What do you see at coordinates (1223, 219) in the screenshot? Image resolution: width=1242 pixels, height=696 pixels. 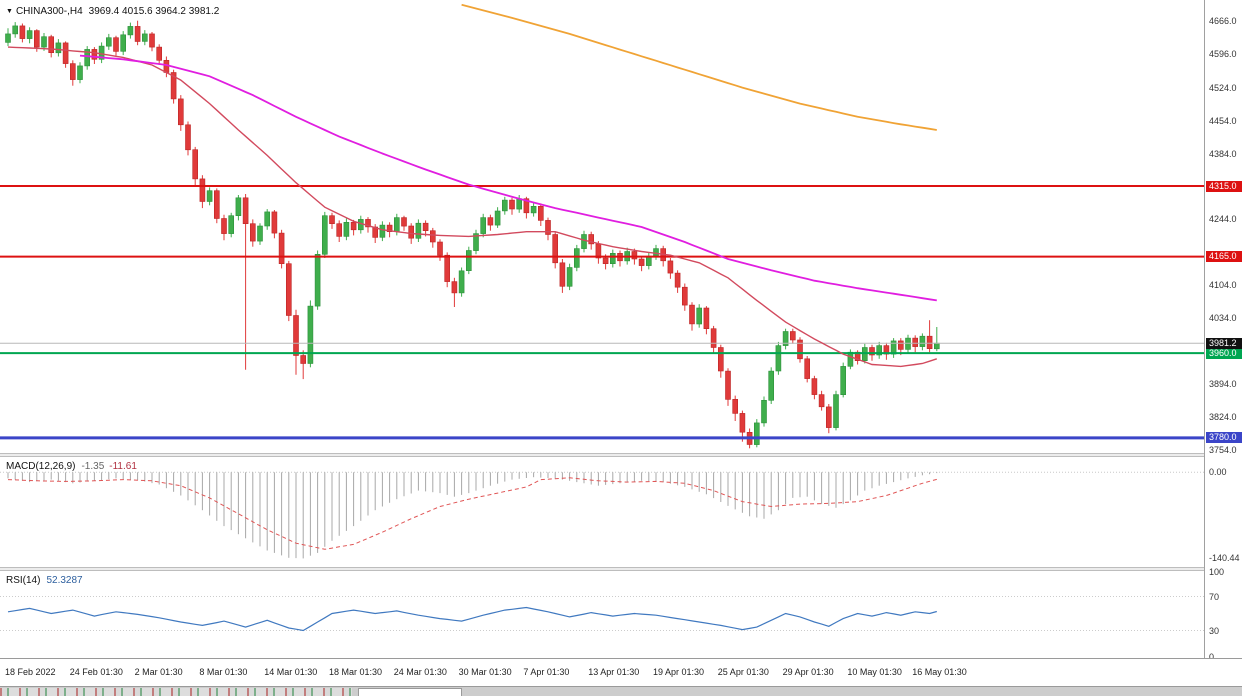 I see `price-axis-label: 4244.0` at bounding box center [1223, 219].